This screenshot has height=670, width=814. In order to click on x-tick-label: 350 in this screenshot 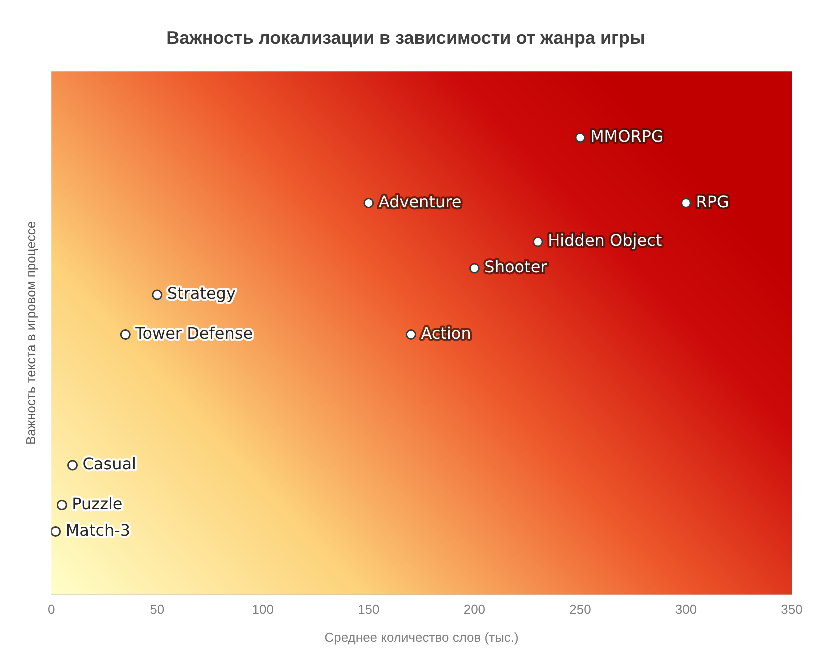, I will do `click(792, 610)`.